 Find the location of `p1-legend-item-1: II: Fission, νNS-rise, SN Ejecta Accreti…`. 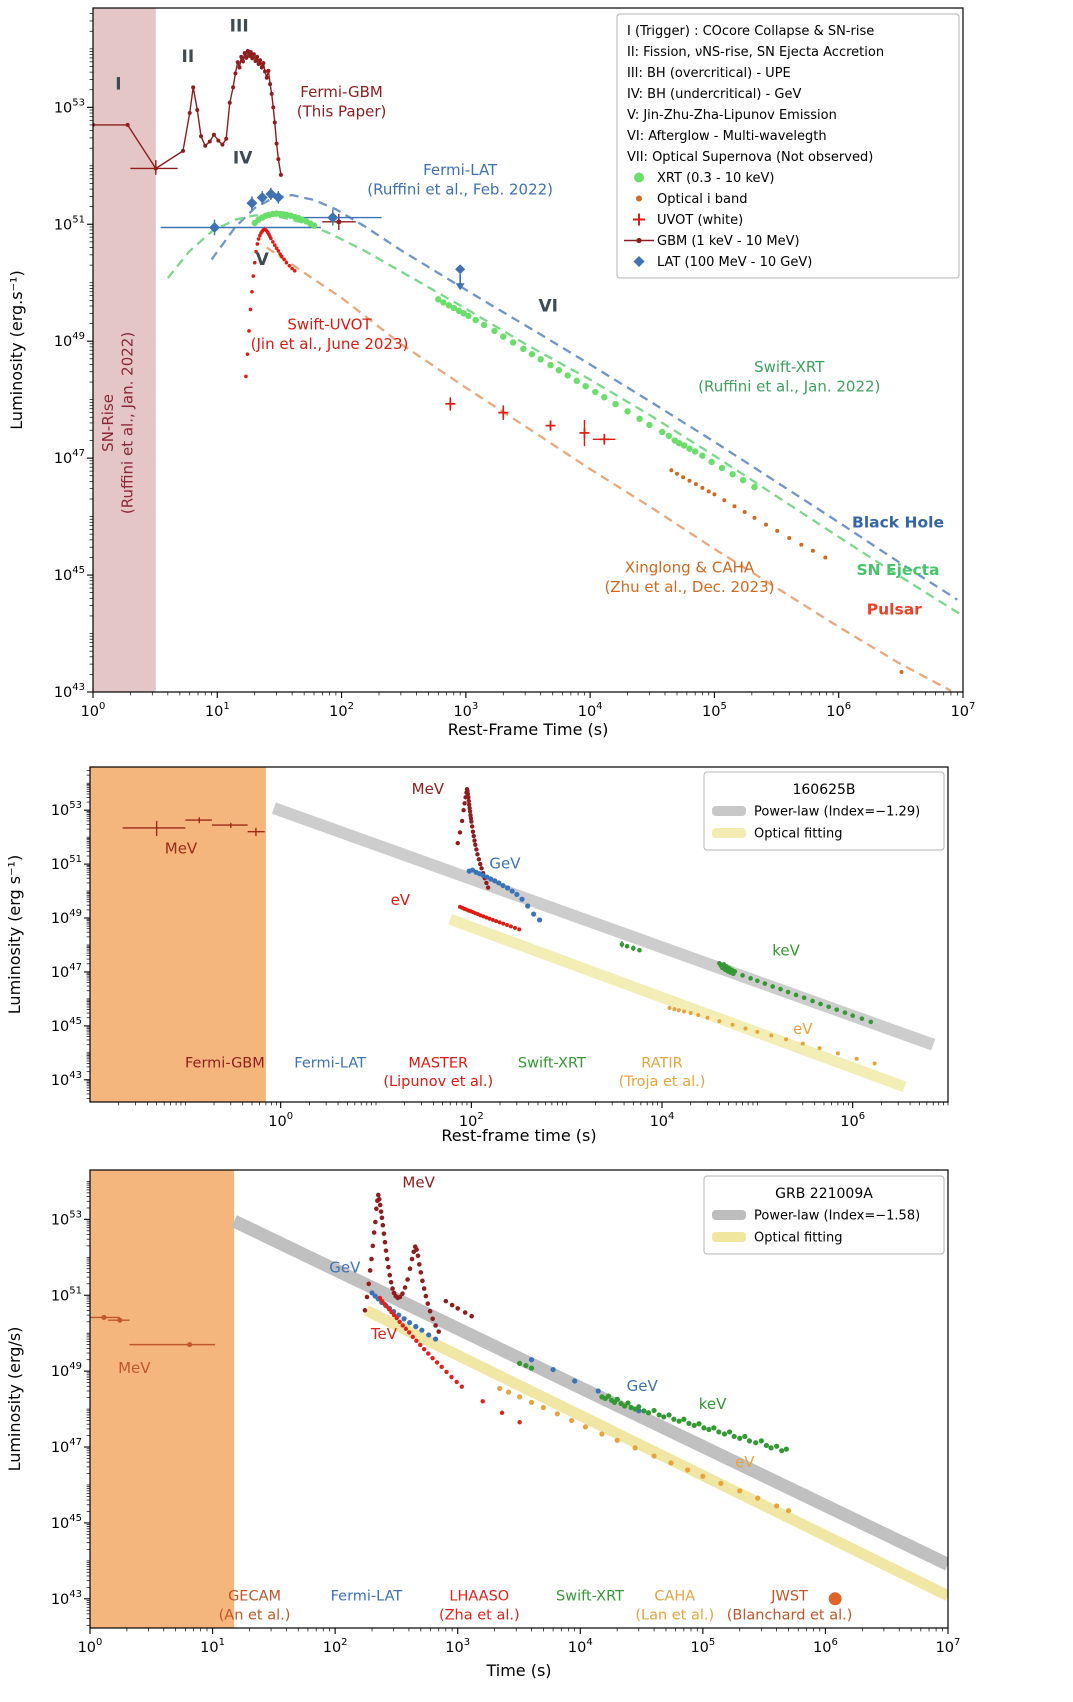

p1-legend-item-1: II: Fission, νNS-rise, SN Ejecta Accreti… is located at coordinates (755, 52).